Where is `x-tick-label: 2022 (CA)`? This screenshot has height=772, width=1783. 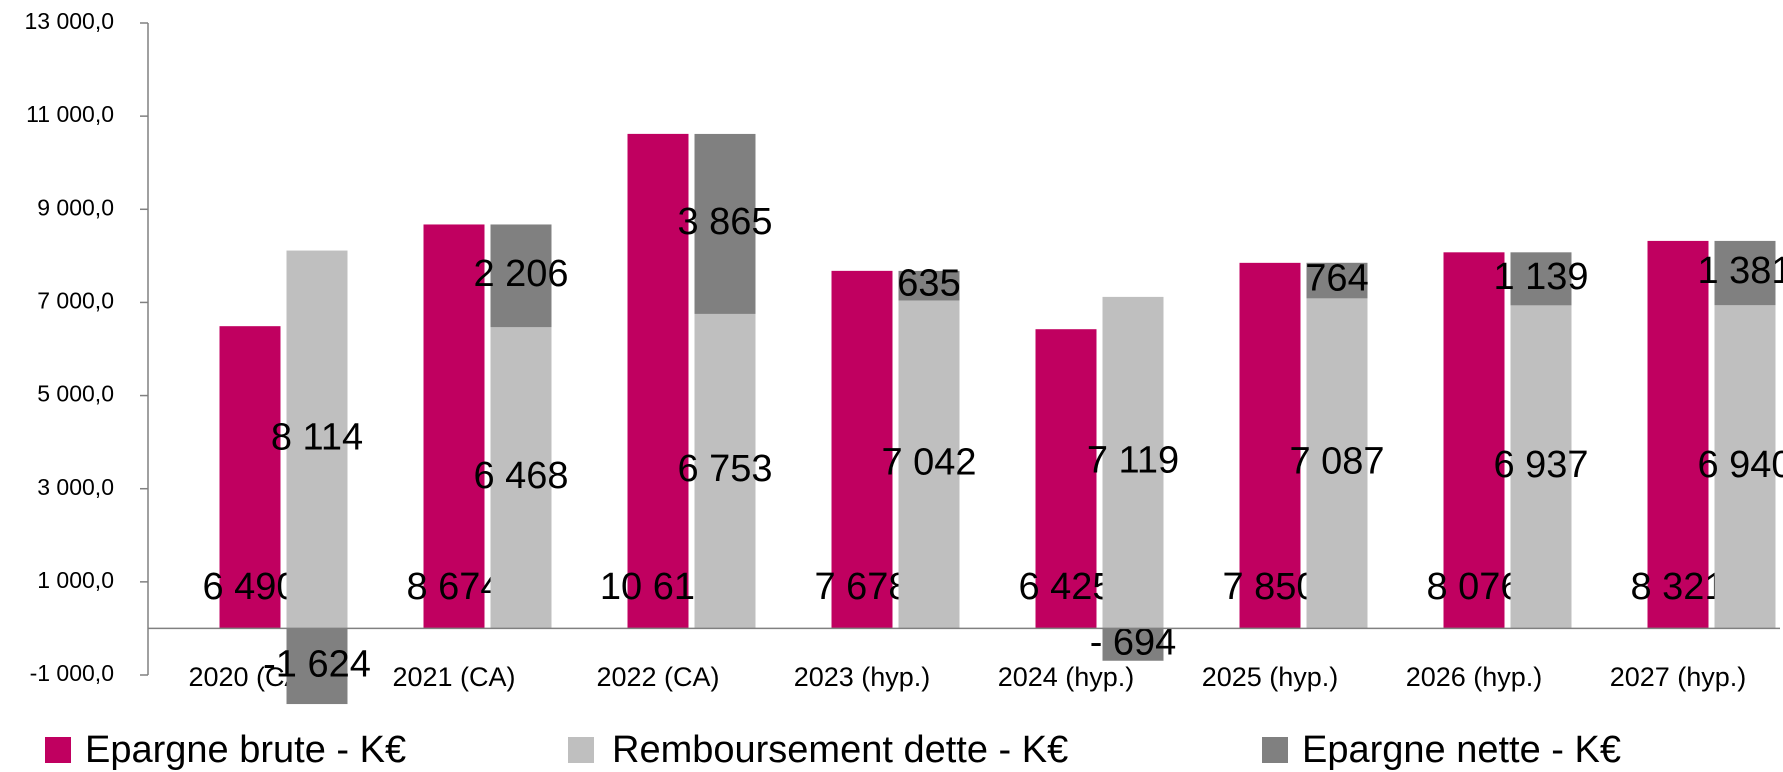
x-tick-label: 2022 (CA) is located at coordinates (657, 677).